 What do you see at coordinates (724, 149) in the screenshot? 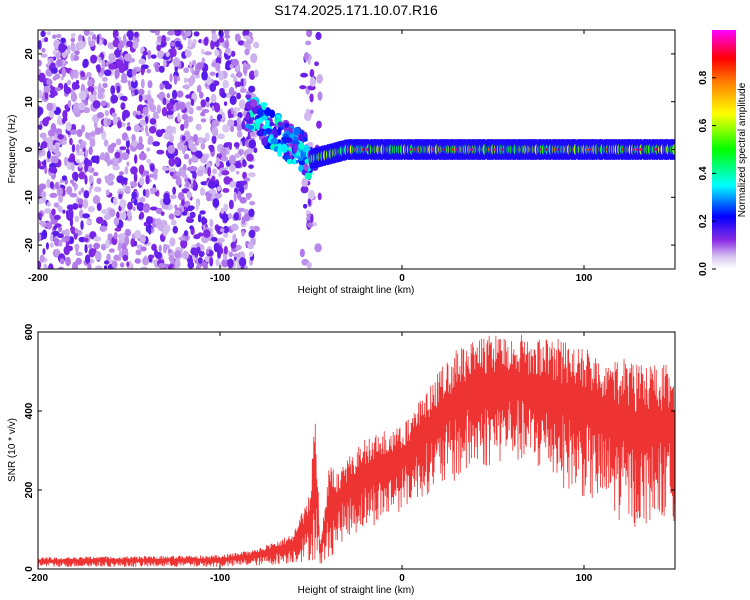
I see `colorbar-gradient` at bounding box center [724, 149].